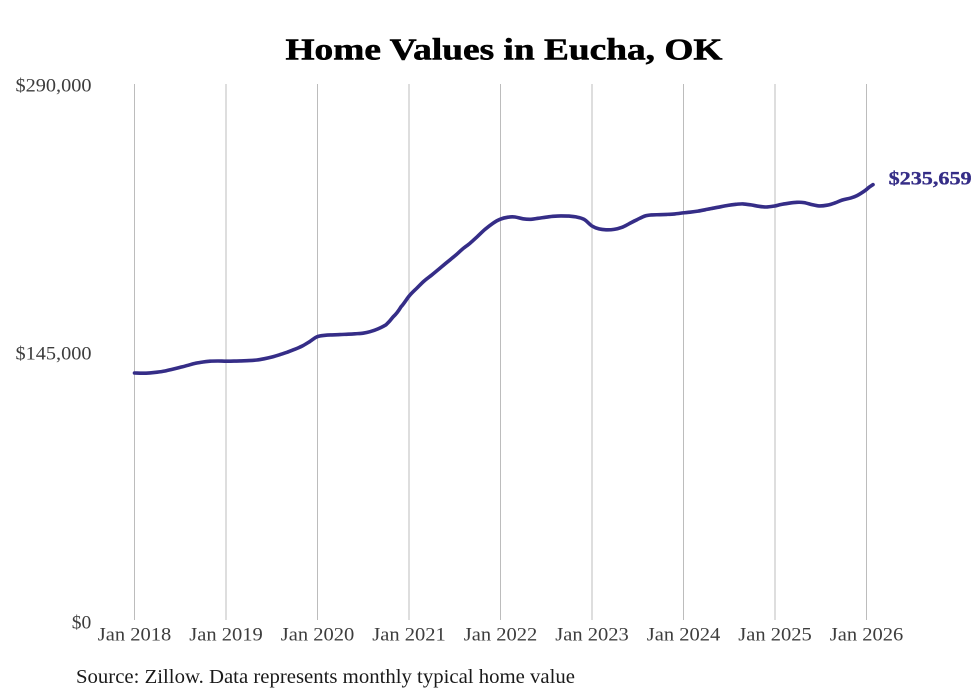  I want to click on svg-text: Jan 2021, so click(409, 636).